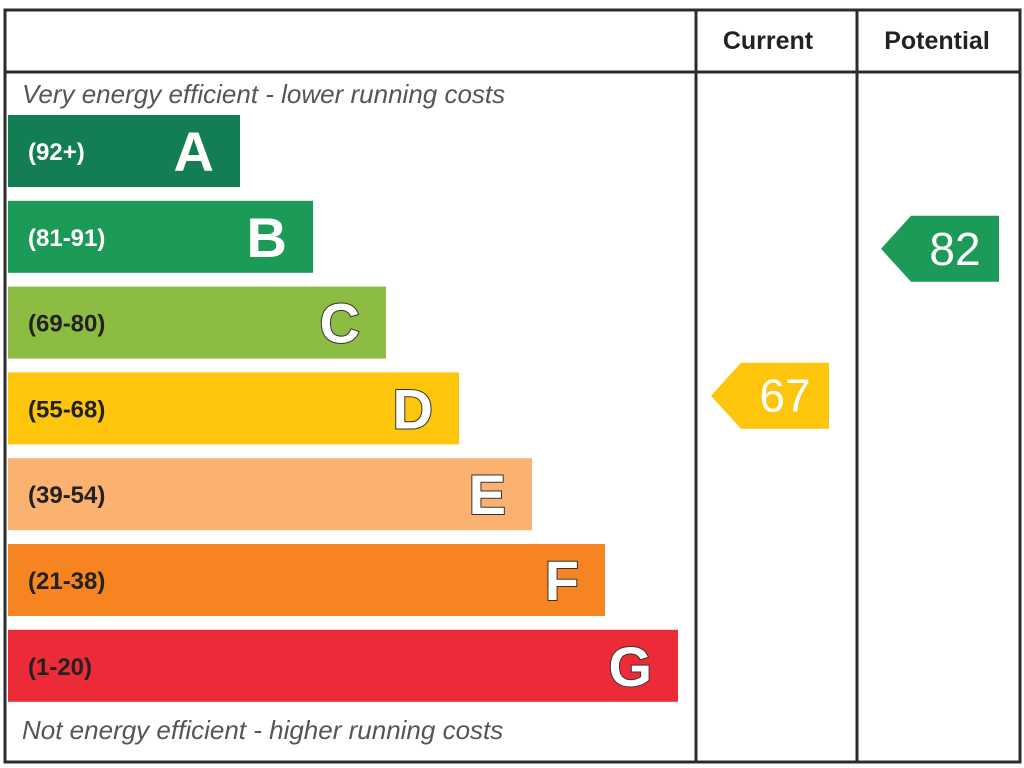 The image size is (1024, 768). Describe the element at coordinates (340, 323) in the screenshot. I see `band-letter-c: C` at that location.